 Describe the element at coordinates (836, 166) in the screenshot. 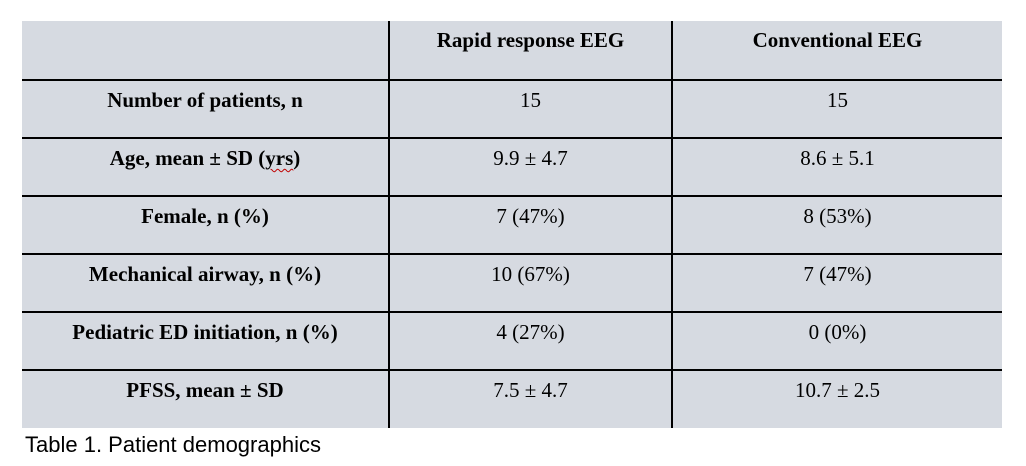

I see `cell-value-conventional: 8.6 ± 5.1` at that location.